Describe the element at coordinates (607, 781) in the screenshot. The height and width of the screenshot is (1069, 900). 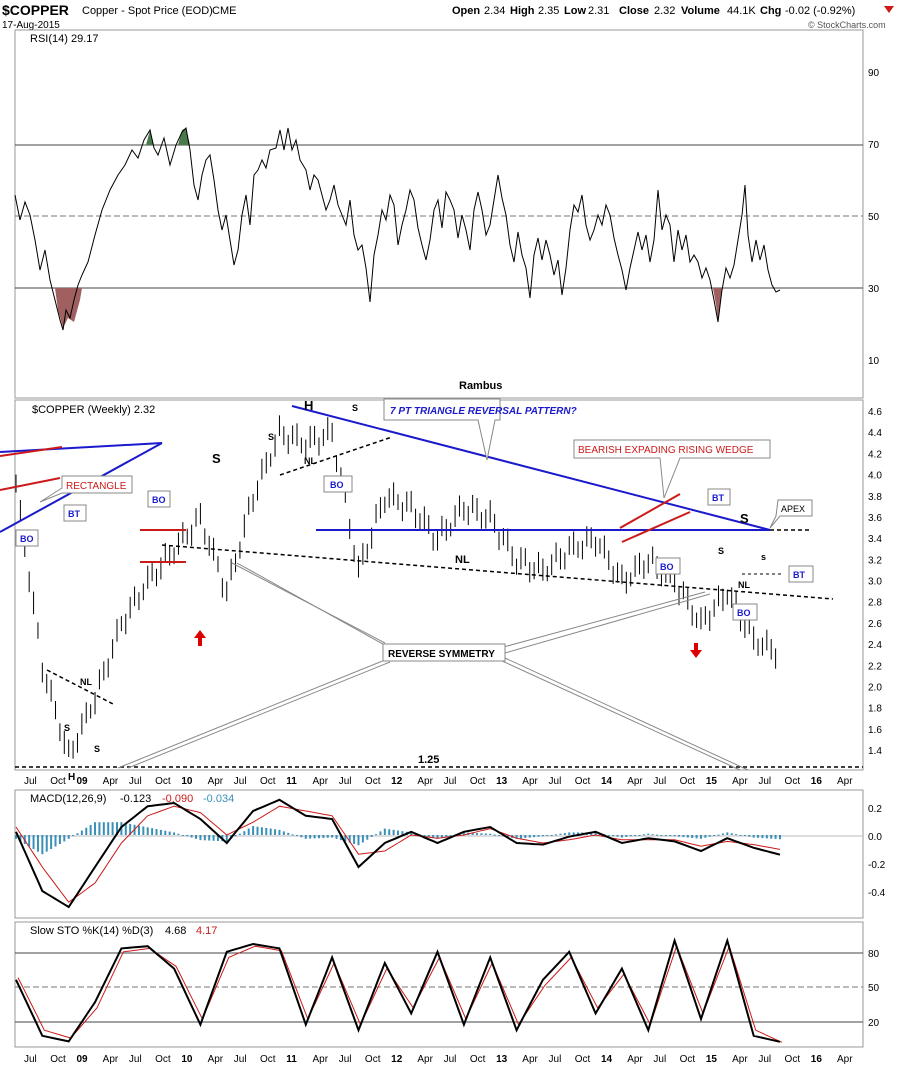
I see `x-tick-22: 14` at that location.